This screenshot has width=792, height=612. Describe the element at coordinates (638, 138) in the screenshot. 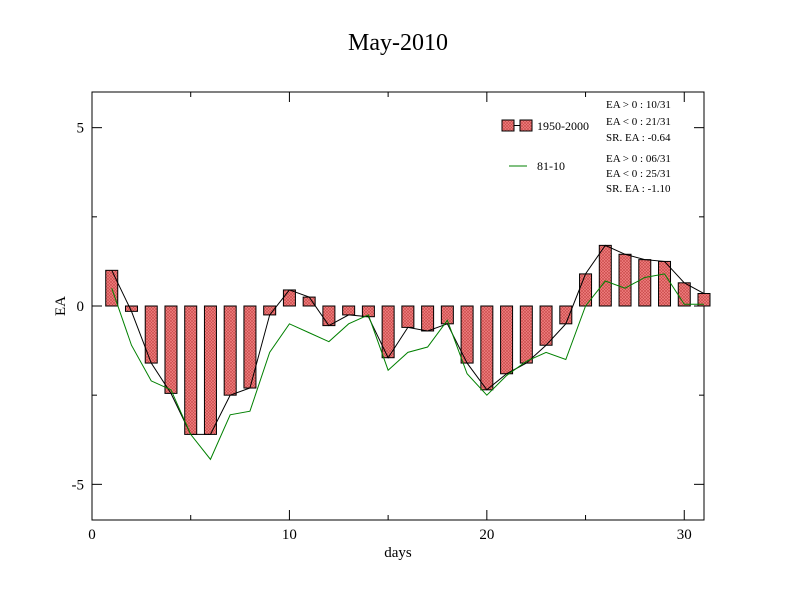

I see `legend-stat: SR. EA : -0.64` at that location.